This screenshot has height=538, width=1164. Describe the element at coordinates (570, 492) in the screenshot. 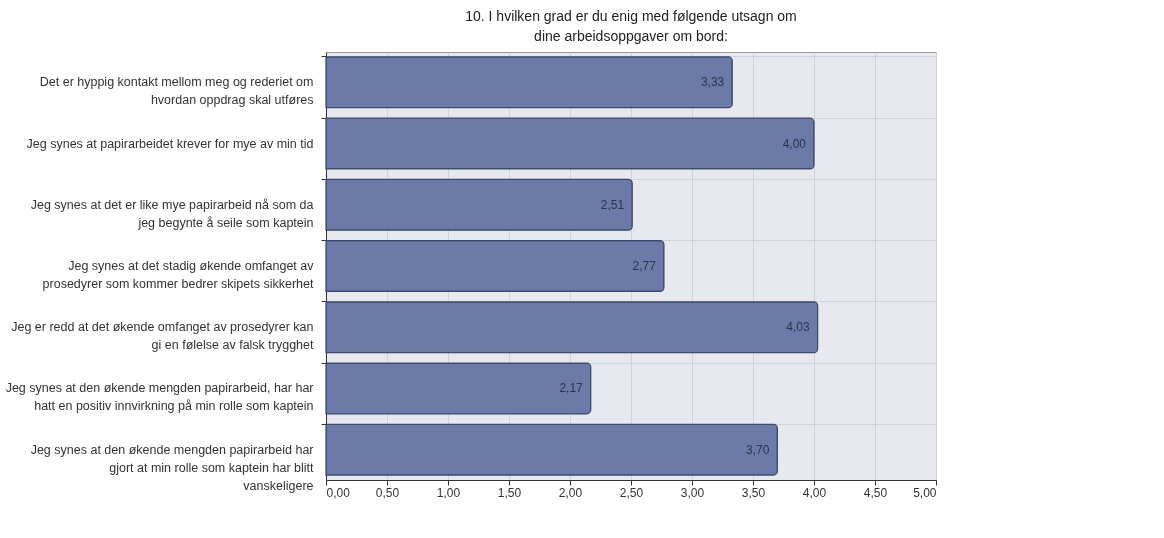

I see `x-tick-label: 2,00` at that location.